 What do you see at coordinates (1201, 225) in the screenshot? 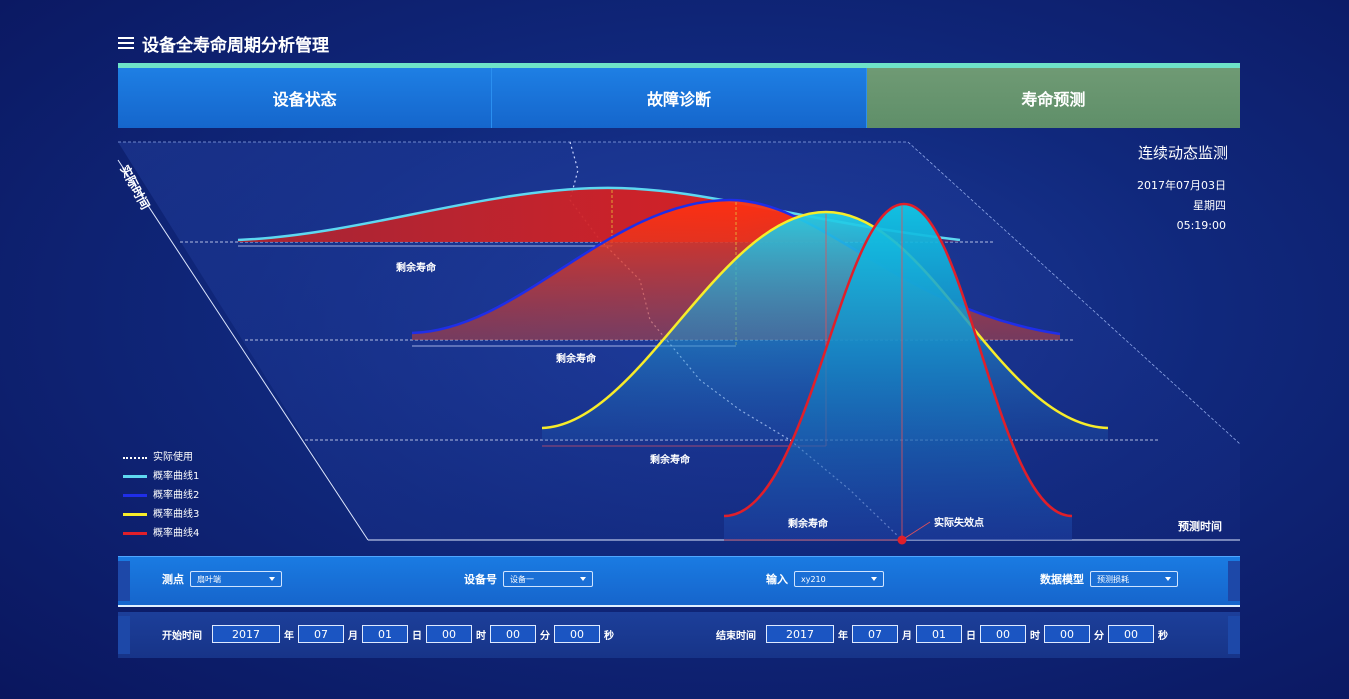
I see `monitor-time: 05:19:00` at bounding box center [1201, 225].